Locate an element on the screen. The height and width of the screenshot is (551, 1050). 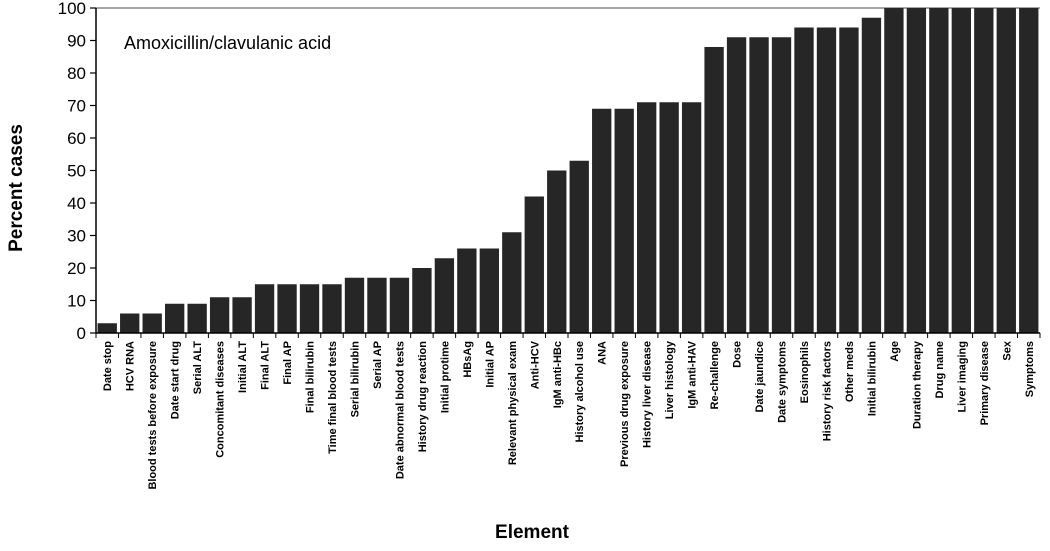
y-tick-label: 0 is located at coordinates (81, 333).